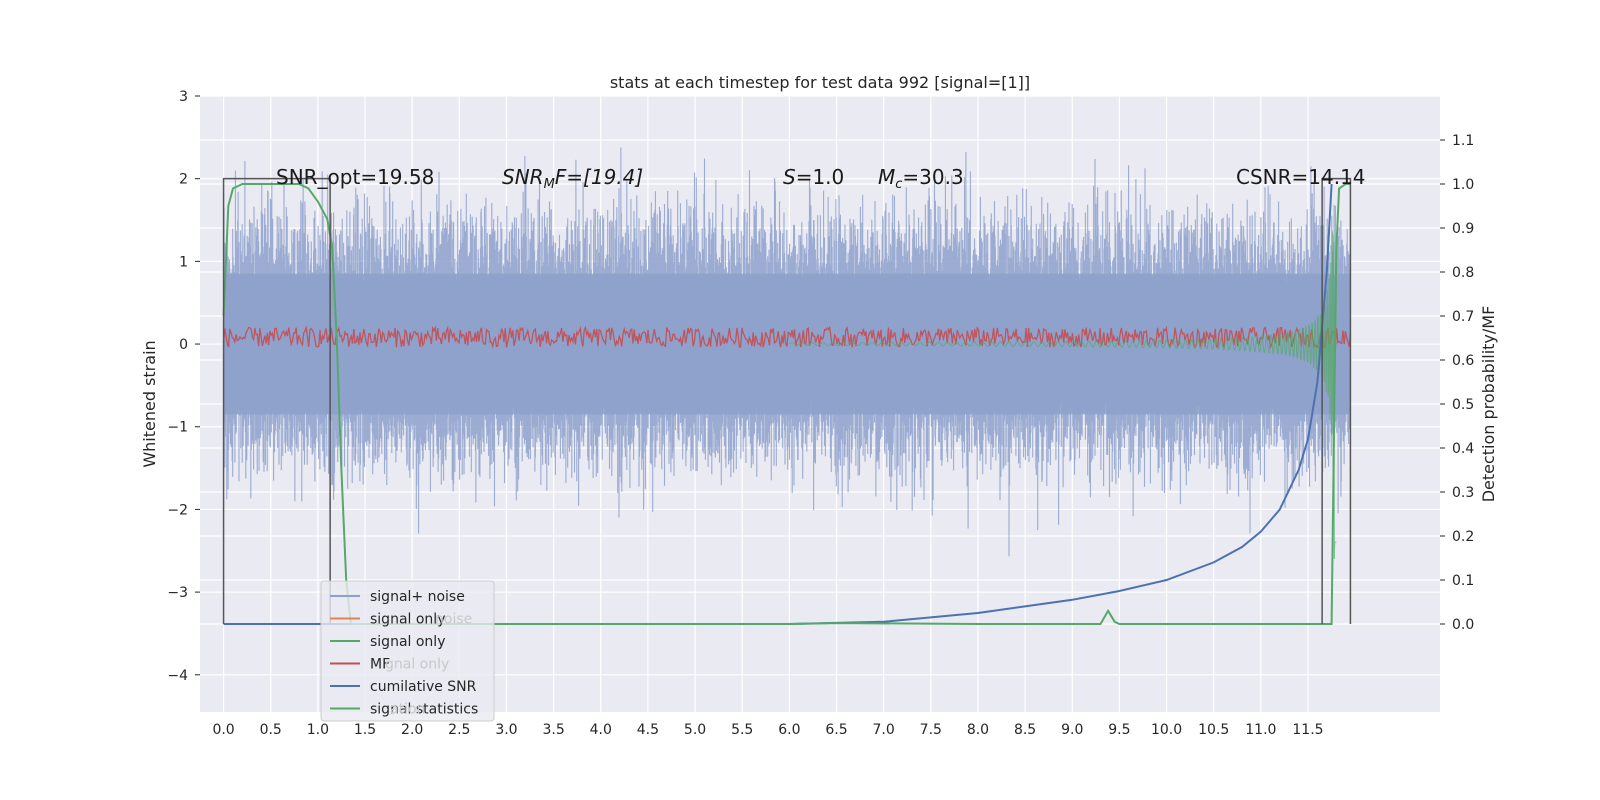 The width and height of the screenshot is (1600, 800). What do you see at coordinates (177, 676) in the screenshot?
I see `y-left-tick-label: −4` at bounding box center [177, 676].